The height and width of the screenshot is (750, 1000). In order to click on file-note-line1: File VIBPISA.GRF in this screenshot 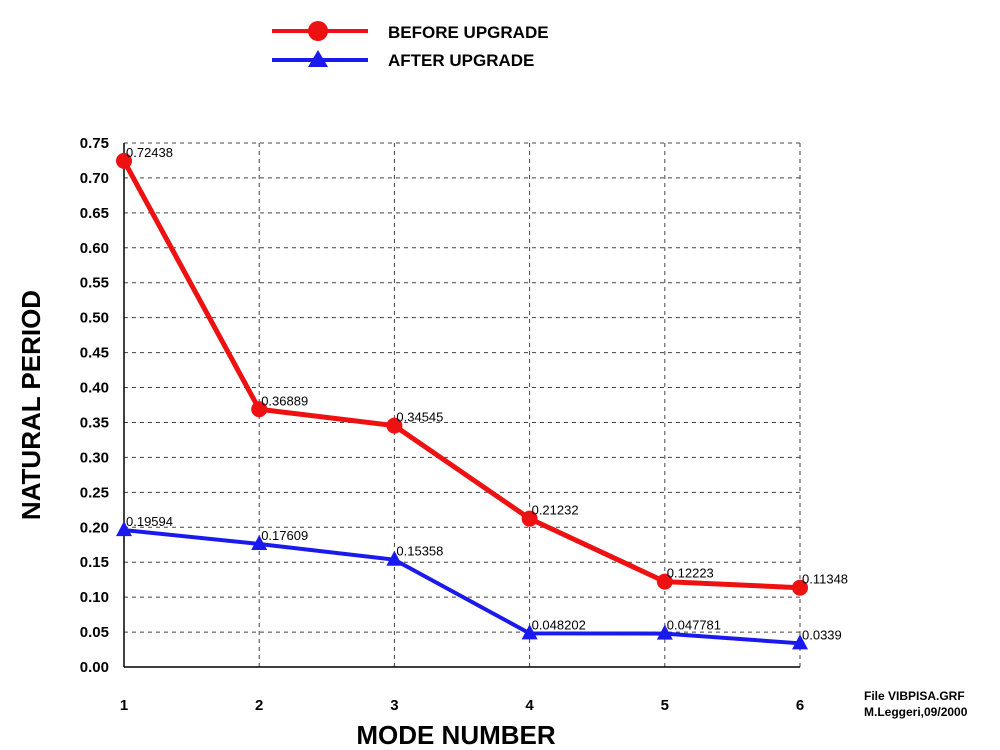, I will do `click(914, 696)`.